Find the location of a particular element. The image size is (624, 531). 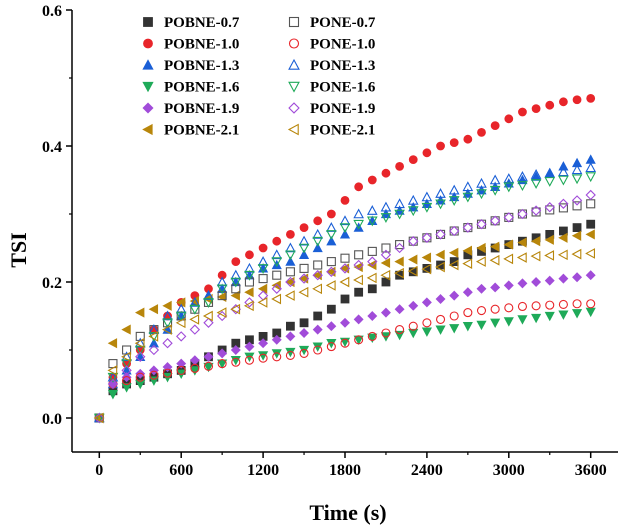

legend-item: POBNE-1.0 is located at coordinates (191, 45).